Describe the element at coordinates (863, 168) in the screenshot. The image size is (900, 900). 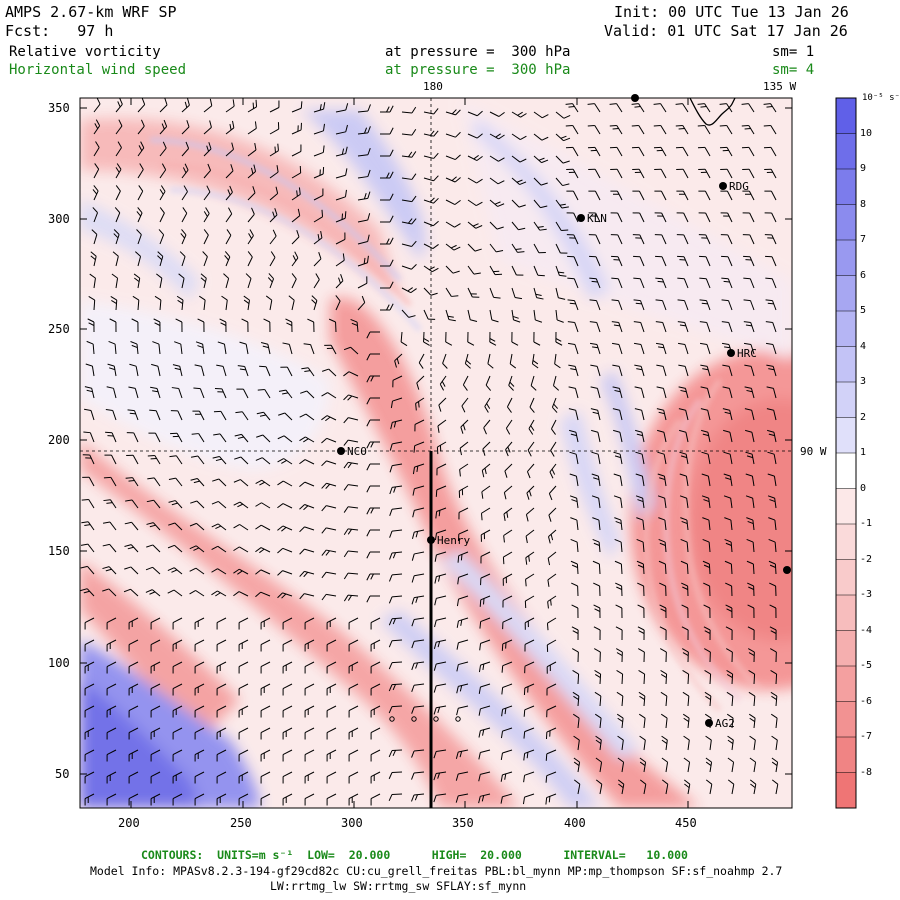
I see `colorbar-label: 9` at that location.